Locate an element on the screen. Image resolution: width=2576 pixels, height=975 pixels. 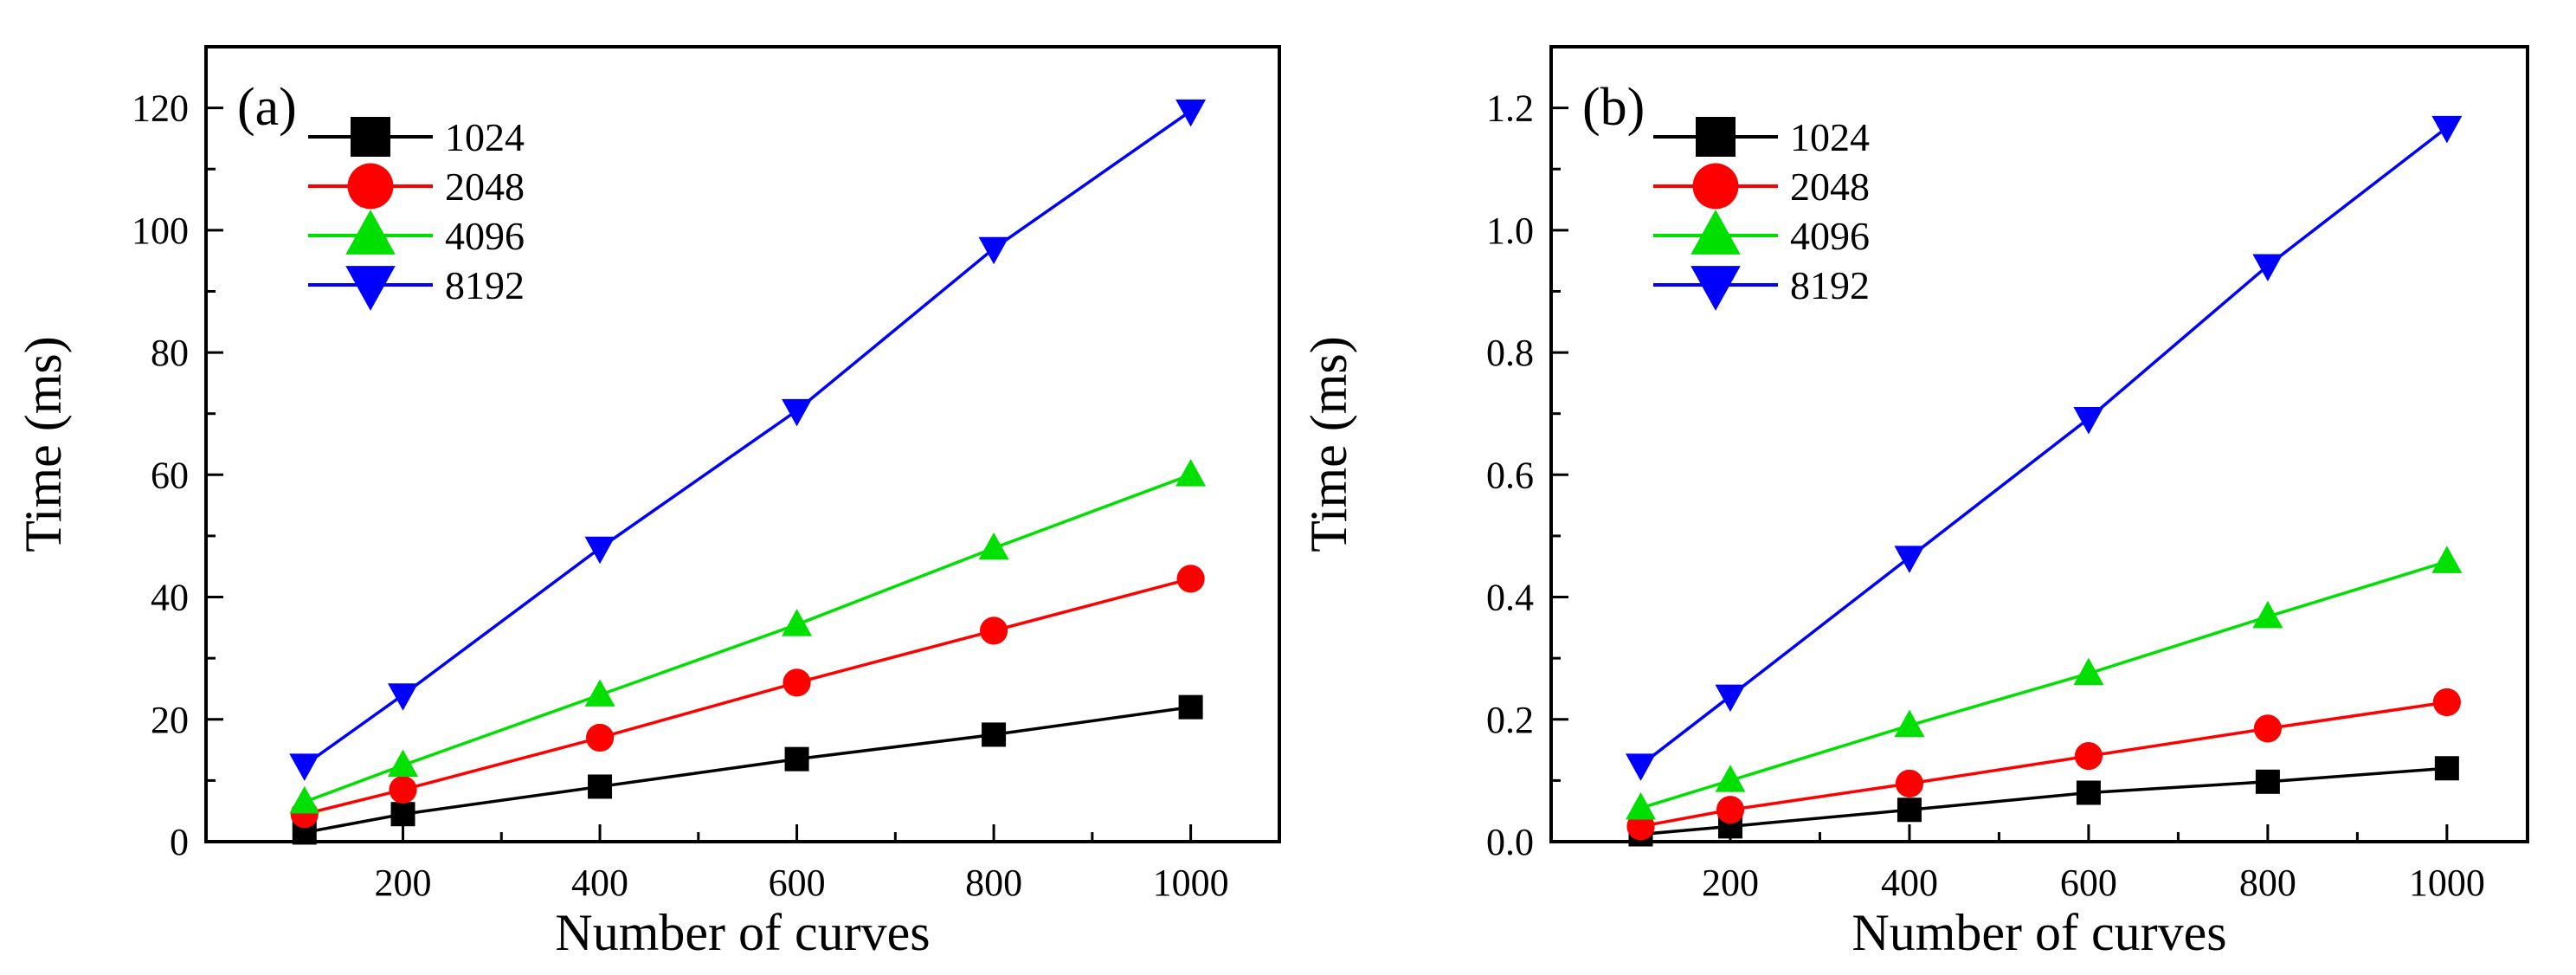
y-tick-label: 0.6 is located at coordinates (1510, 475).